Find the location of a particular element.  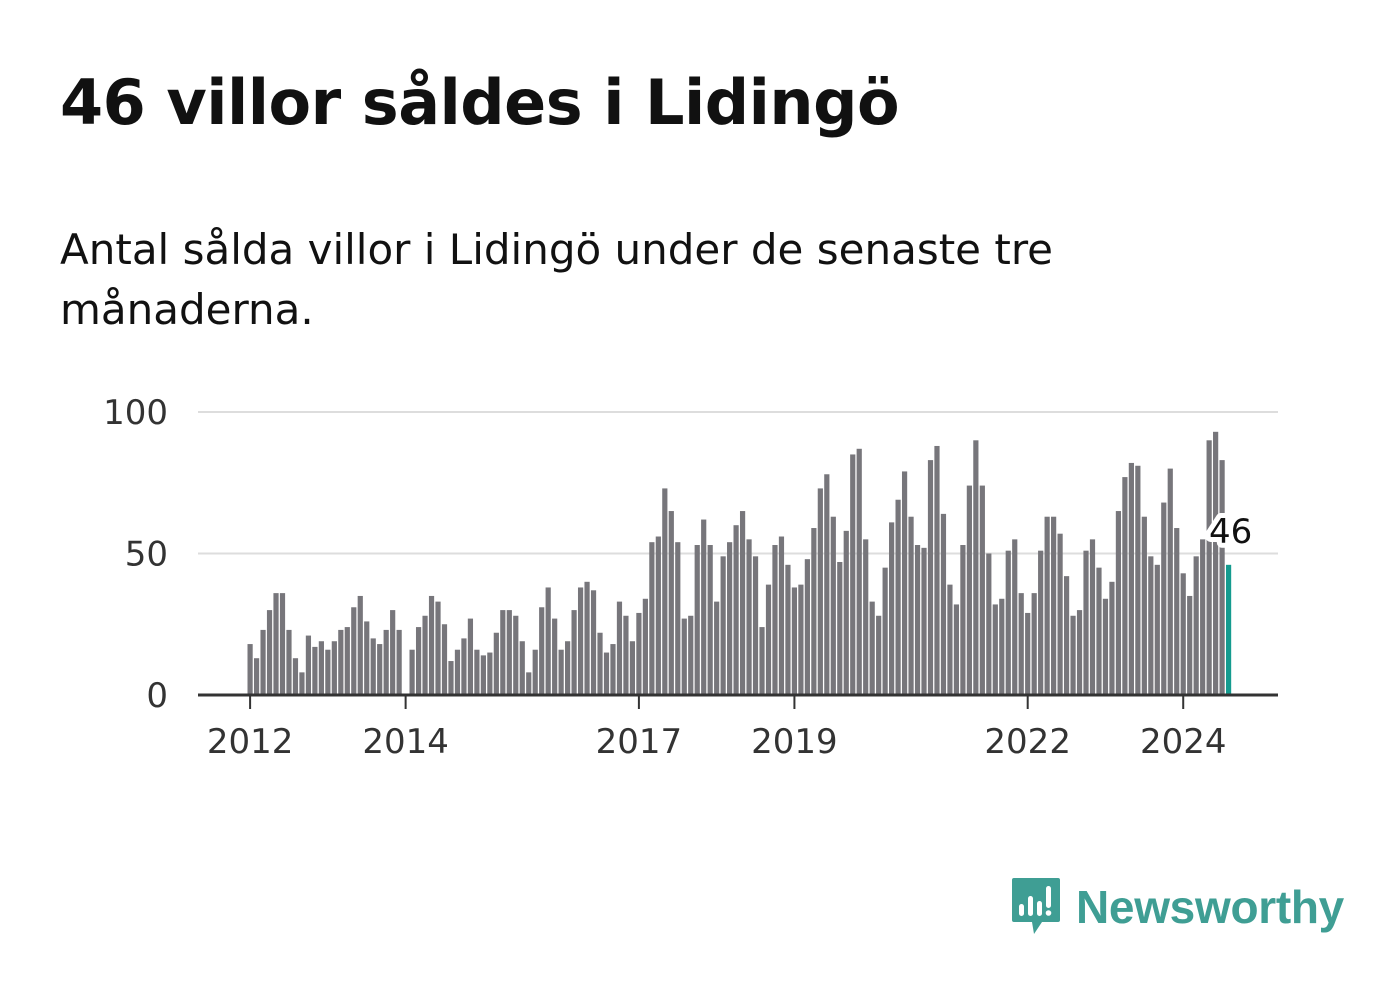

x-axis-ticks: 2012 2014 2017 2019 2022 2024 is located at coordinates (716, 728).